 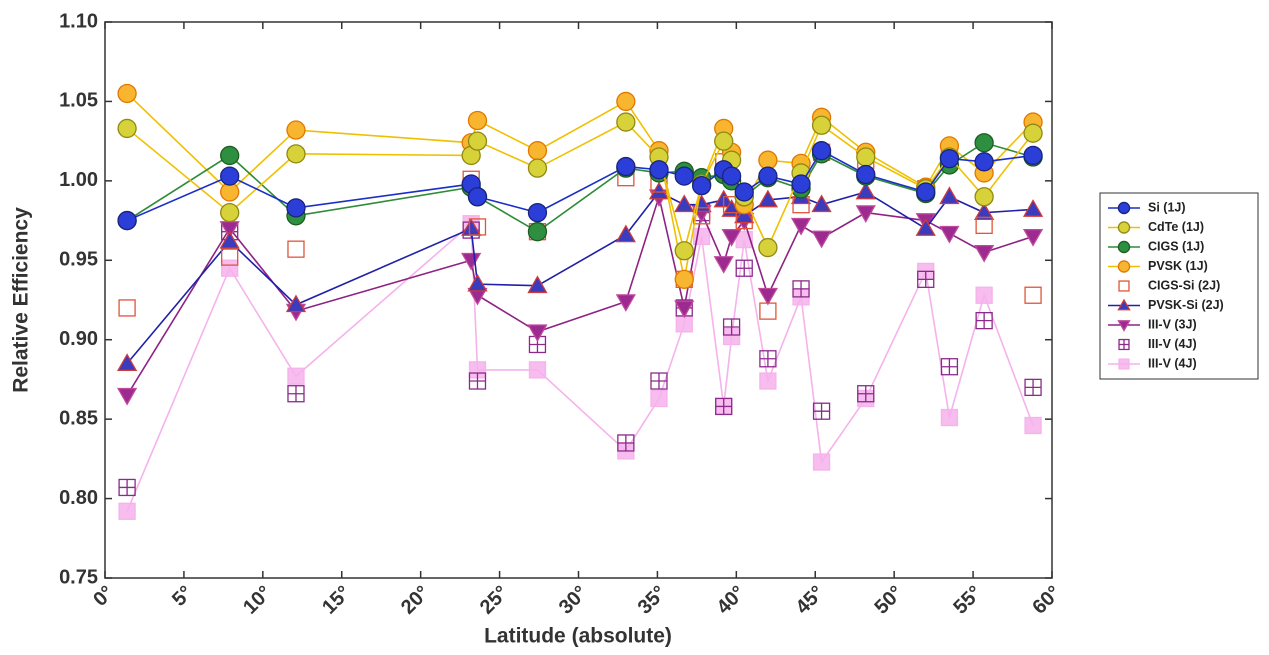 I want to click on legend-label: CIGS (1J), so click(x=1176, y=246).